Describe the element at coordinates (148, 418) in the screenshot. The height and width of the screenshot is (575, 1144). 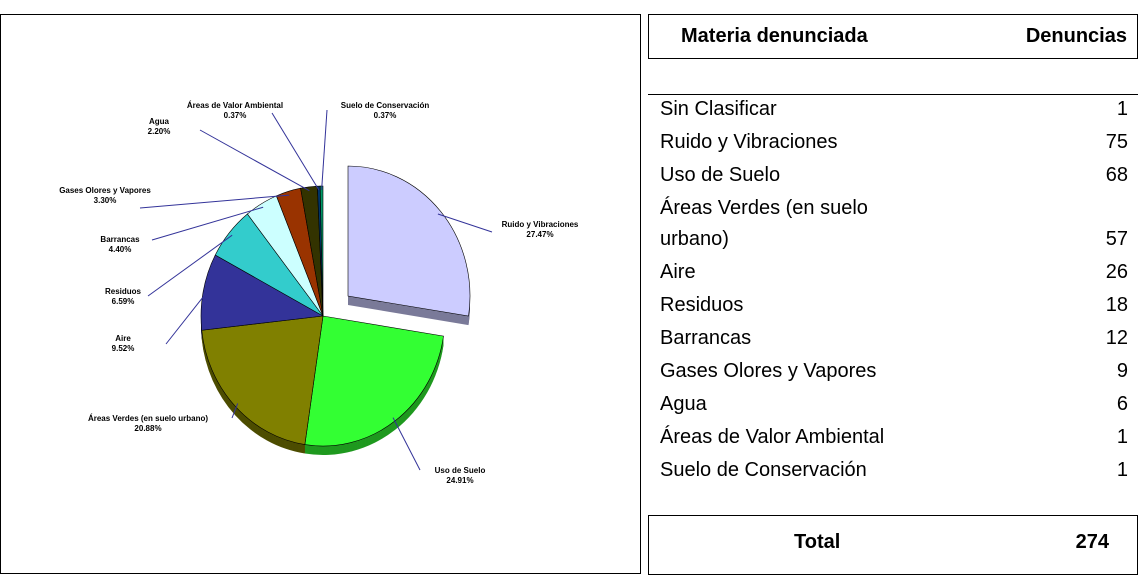
I see `slice-name: Áreas Verdes (en suelo urbano)` at that location.